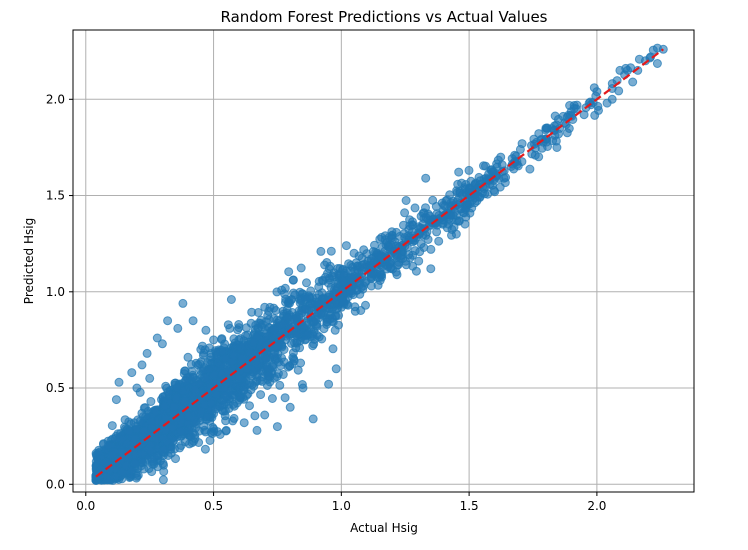  What do you see at coordinates (596, 506) in the screenshot?
I see `x-tick-label: 2.0` at bounding box center [596, 506].